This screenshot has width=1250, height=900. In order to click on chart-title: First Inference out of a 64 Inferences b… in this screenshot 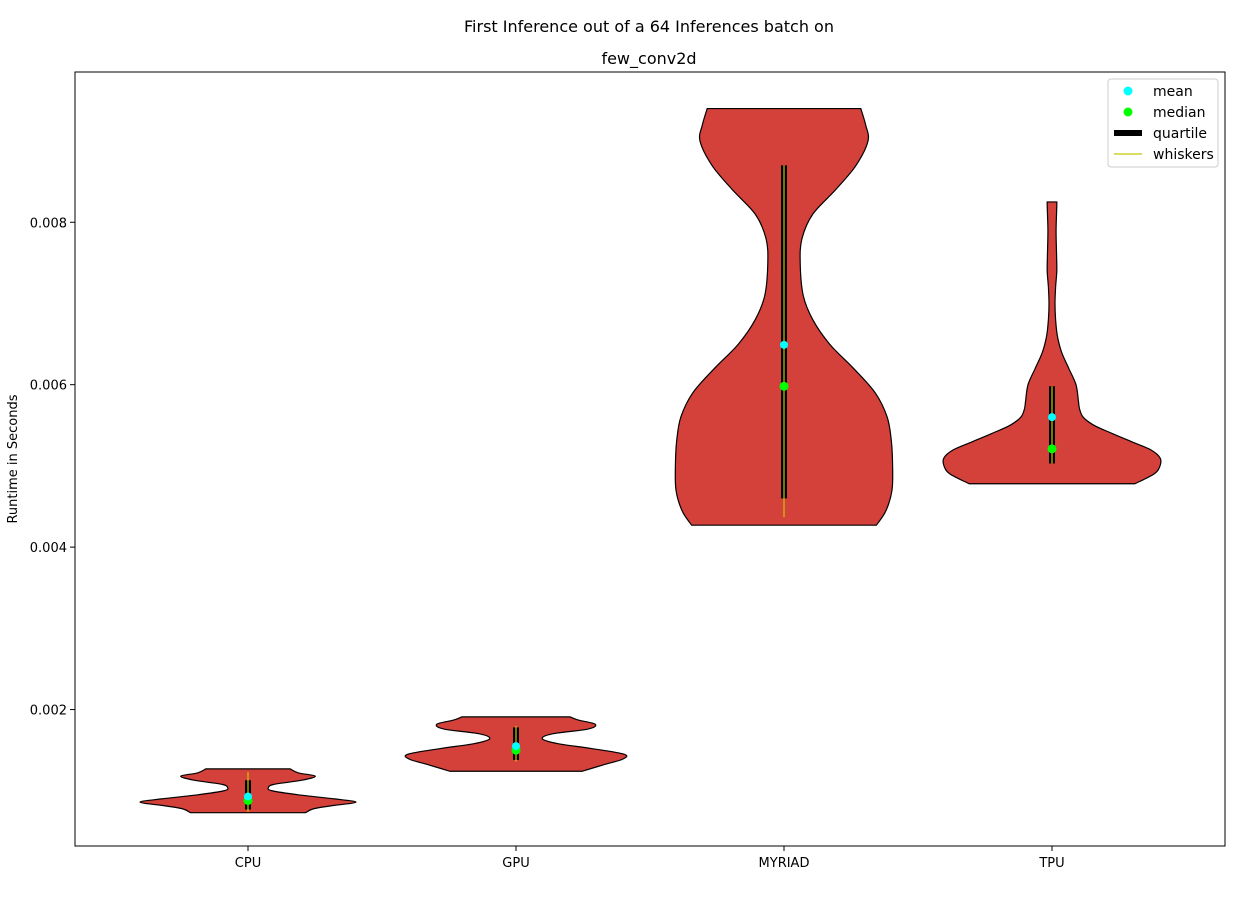, I will do `click(649, 26)`.